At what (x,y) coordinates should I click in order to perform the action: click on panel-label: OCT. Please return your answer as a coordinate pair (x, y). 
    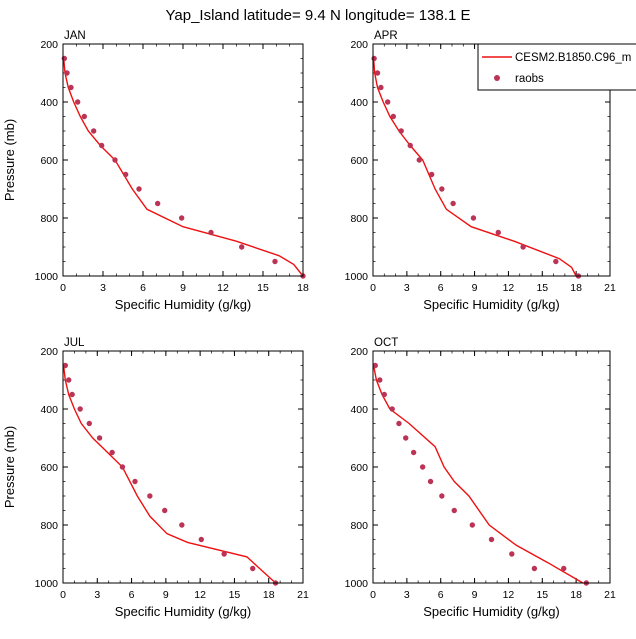
    Looking at the image, I should click on (386, 343).